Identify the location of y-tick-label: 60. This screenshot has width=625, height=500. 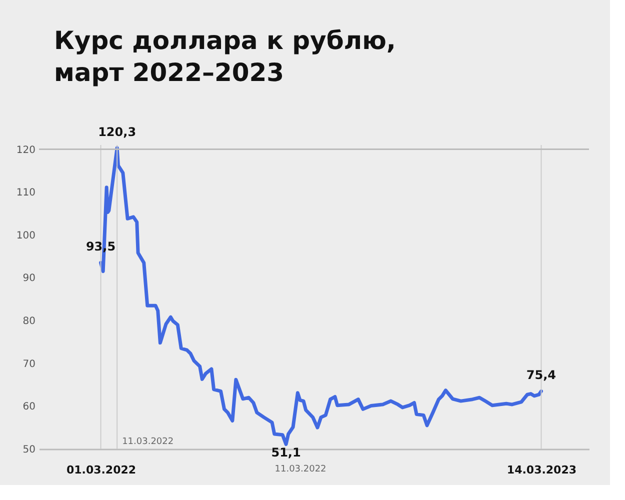
(29, 407).